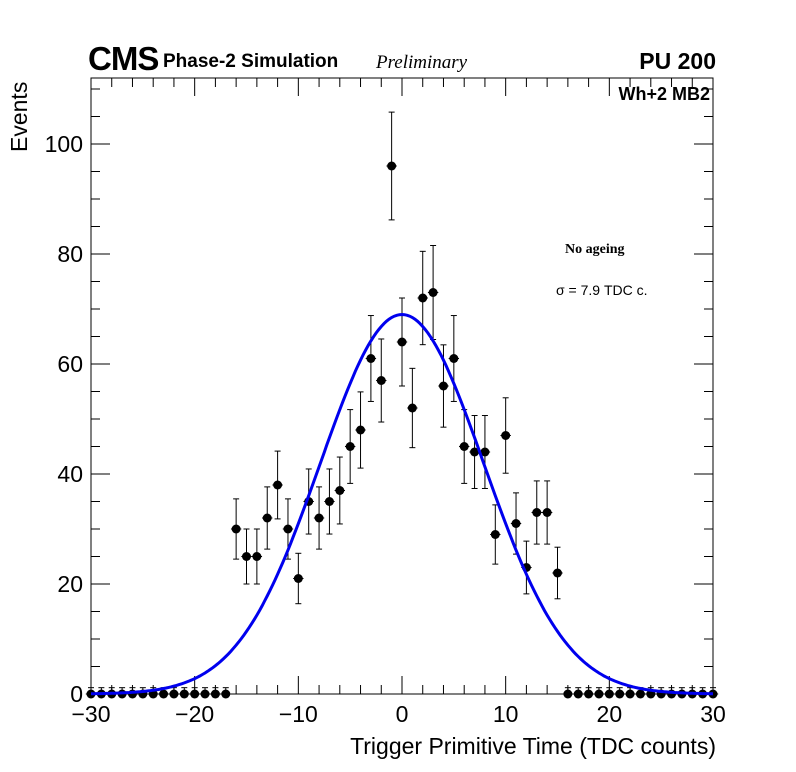 The height and width of the screenshot is (772, 796). I want to click on x-tick-label: 10, so click(506, 714).